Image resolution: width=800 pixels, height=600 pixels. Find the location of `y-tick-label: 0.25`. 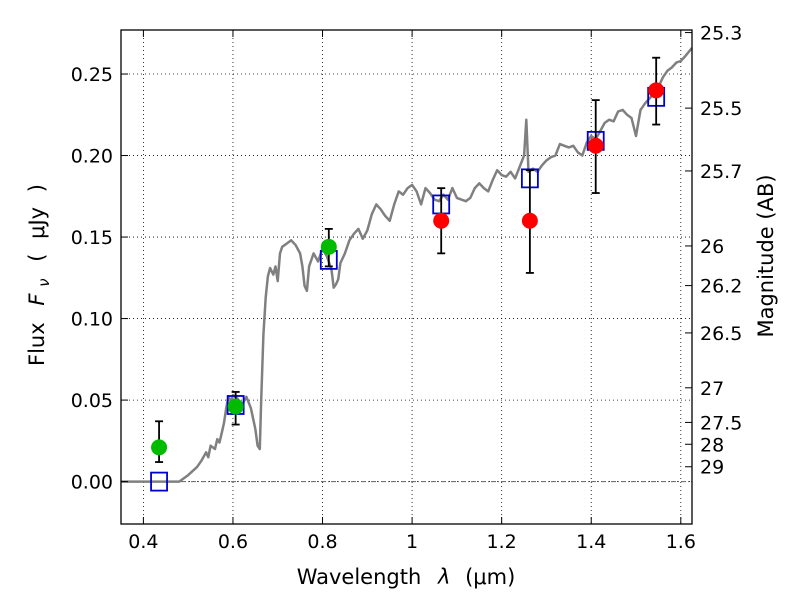

y-tick-label: 0.25 is located at coordinates (92, 75).